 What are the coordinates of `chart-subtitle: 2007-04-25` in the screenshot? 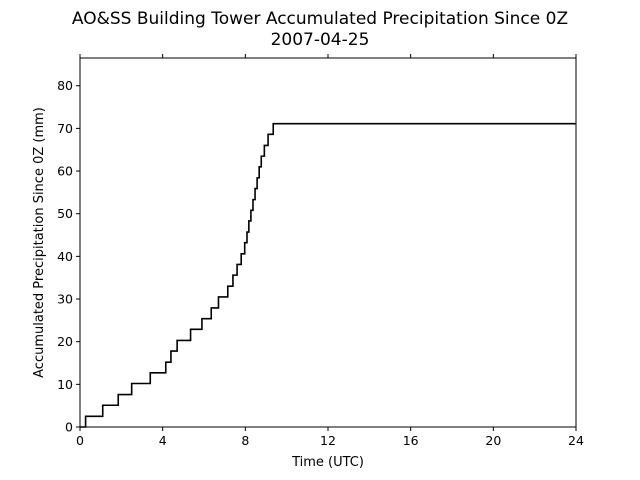 It's located at (320, 40).